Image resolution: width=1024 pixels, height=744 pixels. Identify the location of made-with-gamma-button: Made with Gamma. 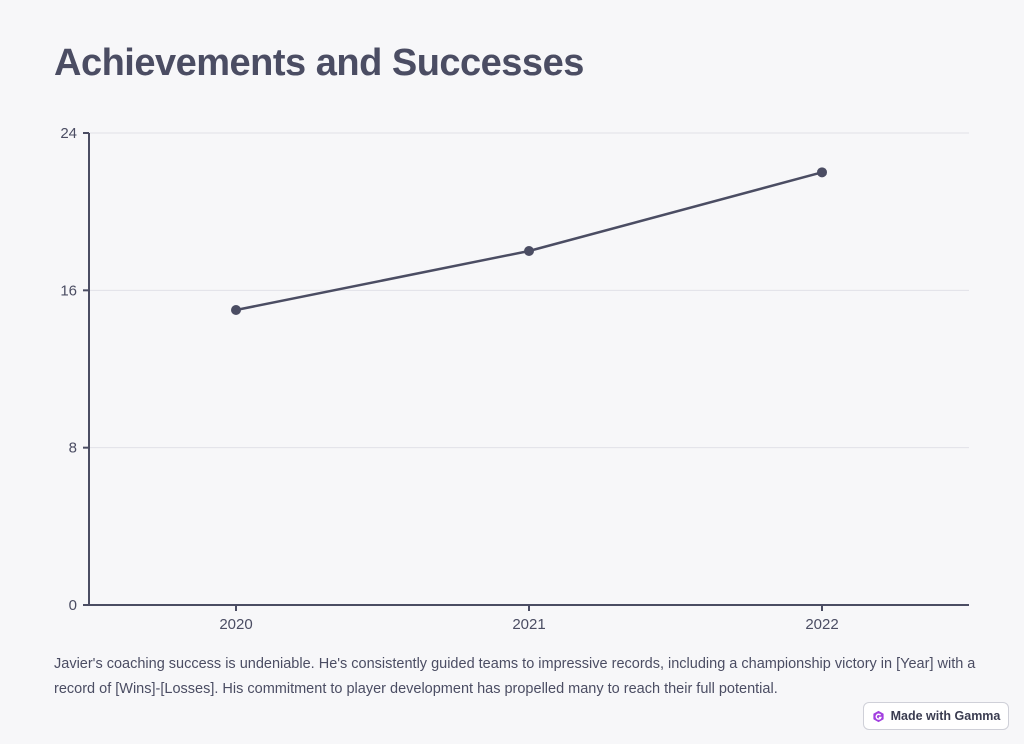
(936, 716).